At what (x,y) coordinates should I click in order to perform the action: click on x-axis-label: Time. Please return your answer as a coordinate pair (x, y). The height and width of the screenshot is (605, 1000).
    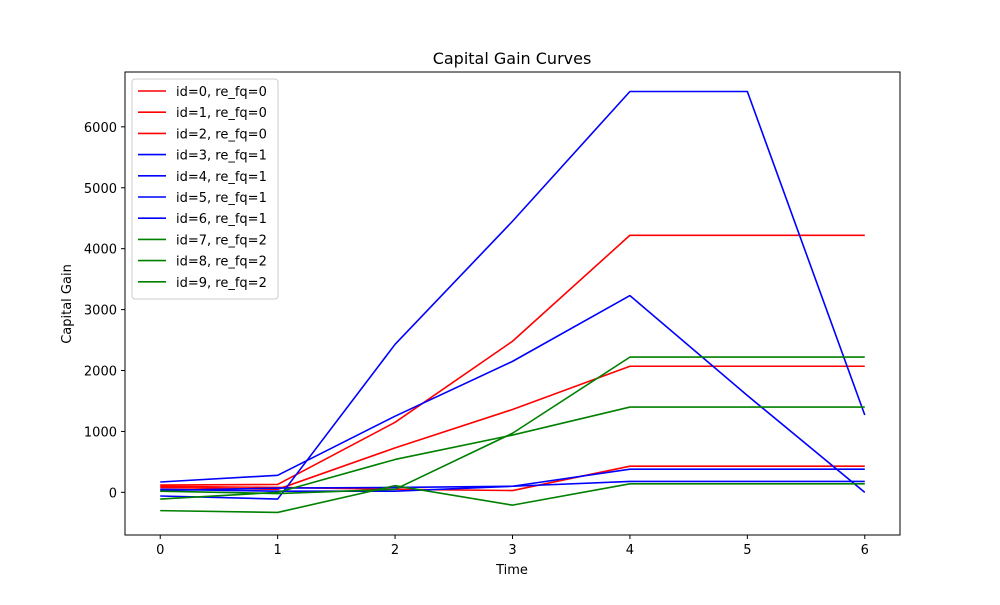
    Looking at the image, I should click on (511, 570).